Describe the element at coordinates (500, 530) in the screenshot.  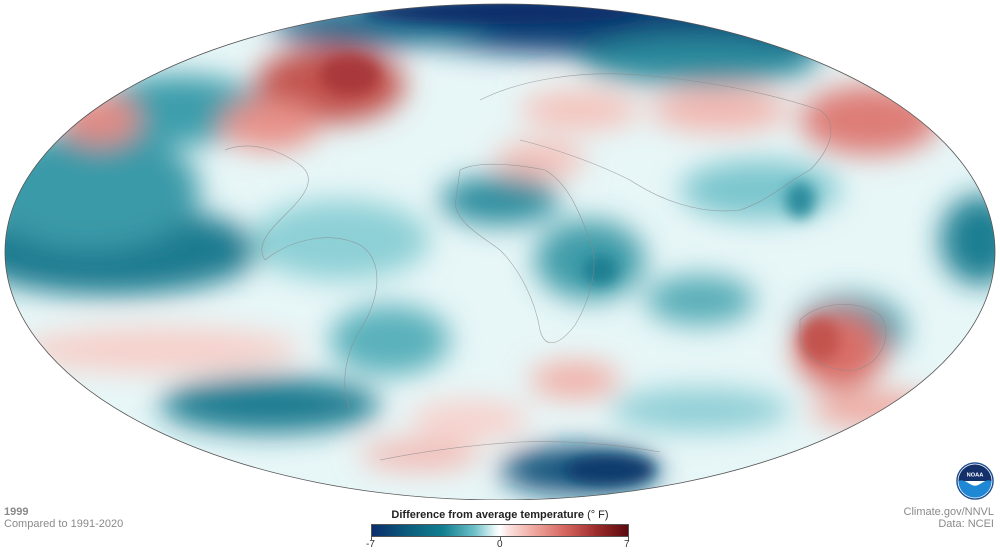
I see `legend-color-scale` at that location.